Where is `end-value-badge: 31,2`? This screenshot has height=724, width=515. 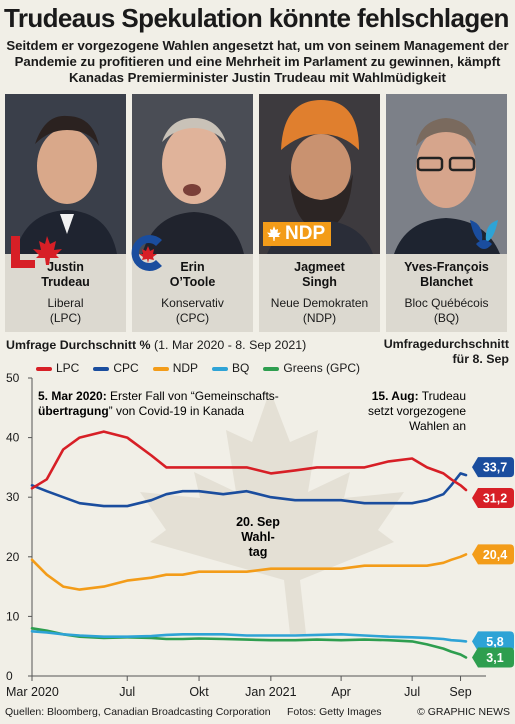
end-value-badge: 31,2 is located at coordinates (493, 498).